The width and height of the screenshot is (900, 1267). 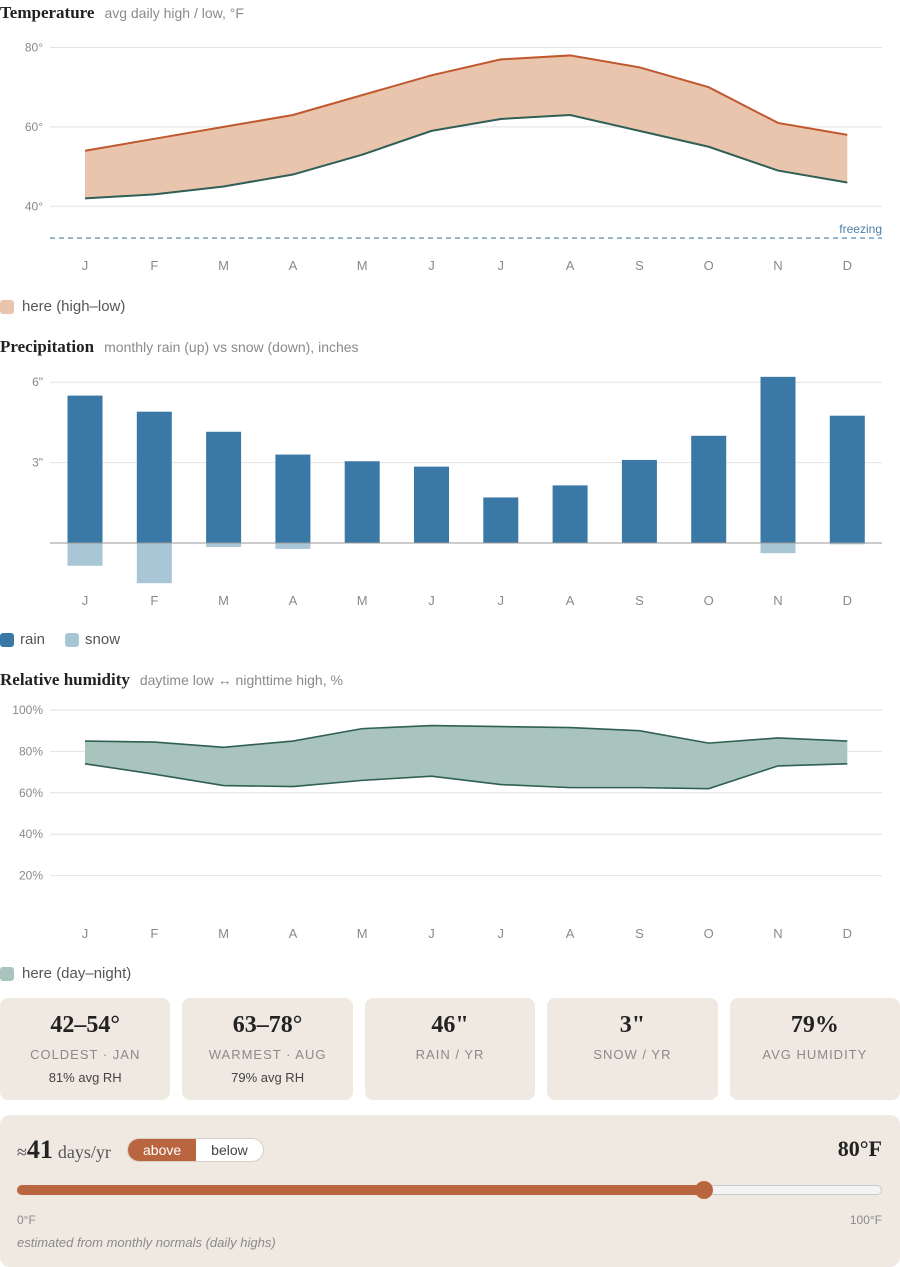 What do you see at coordinates (7, 639) in the screenshot?
I see `legend-rain-swatch` at bounding box center [7, 639].